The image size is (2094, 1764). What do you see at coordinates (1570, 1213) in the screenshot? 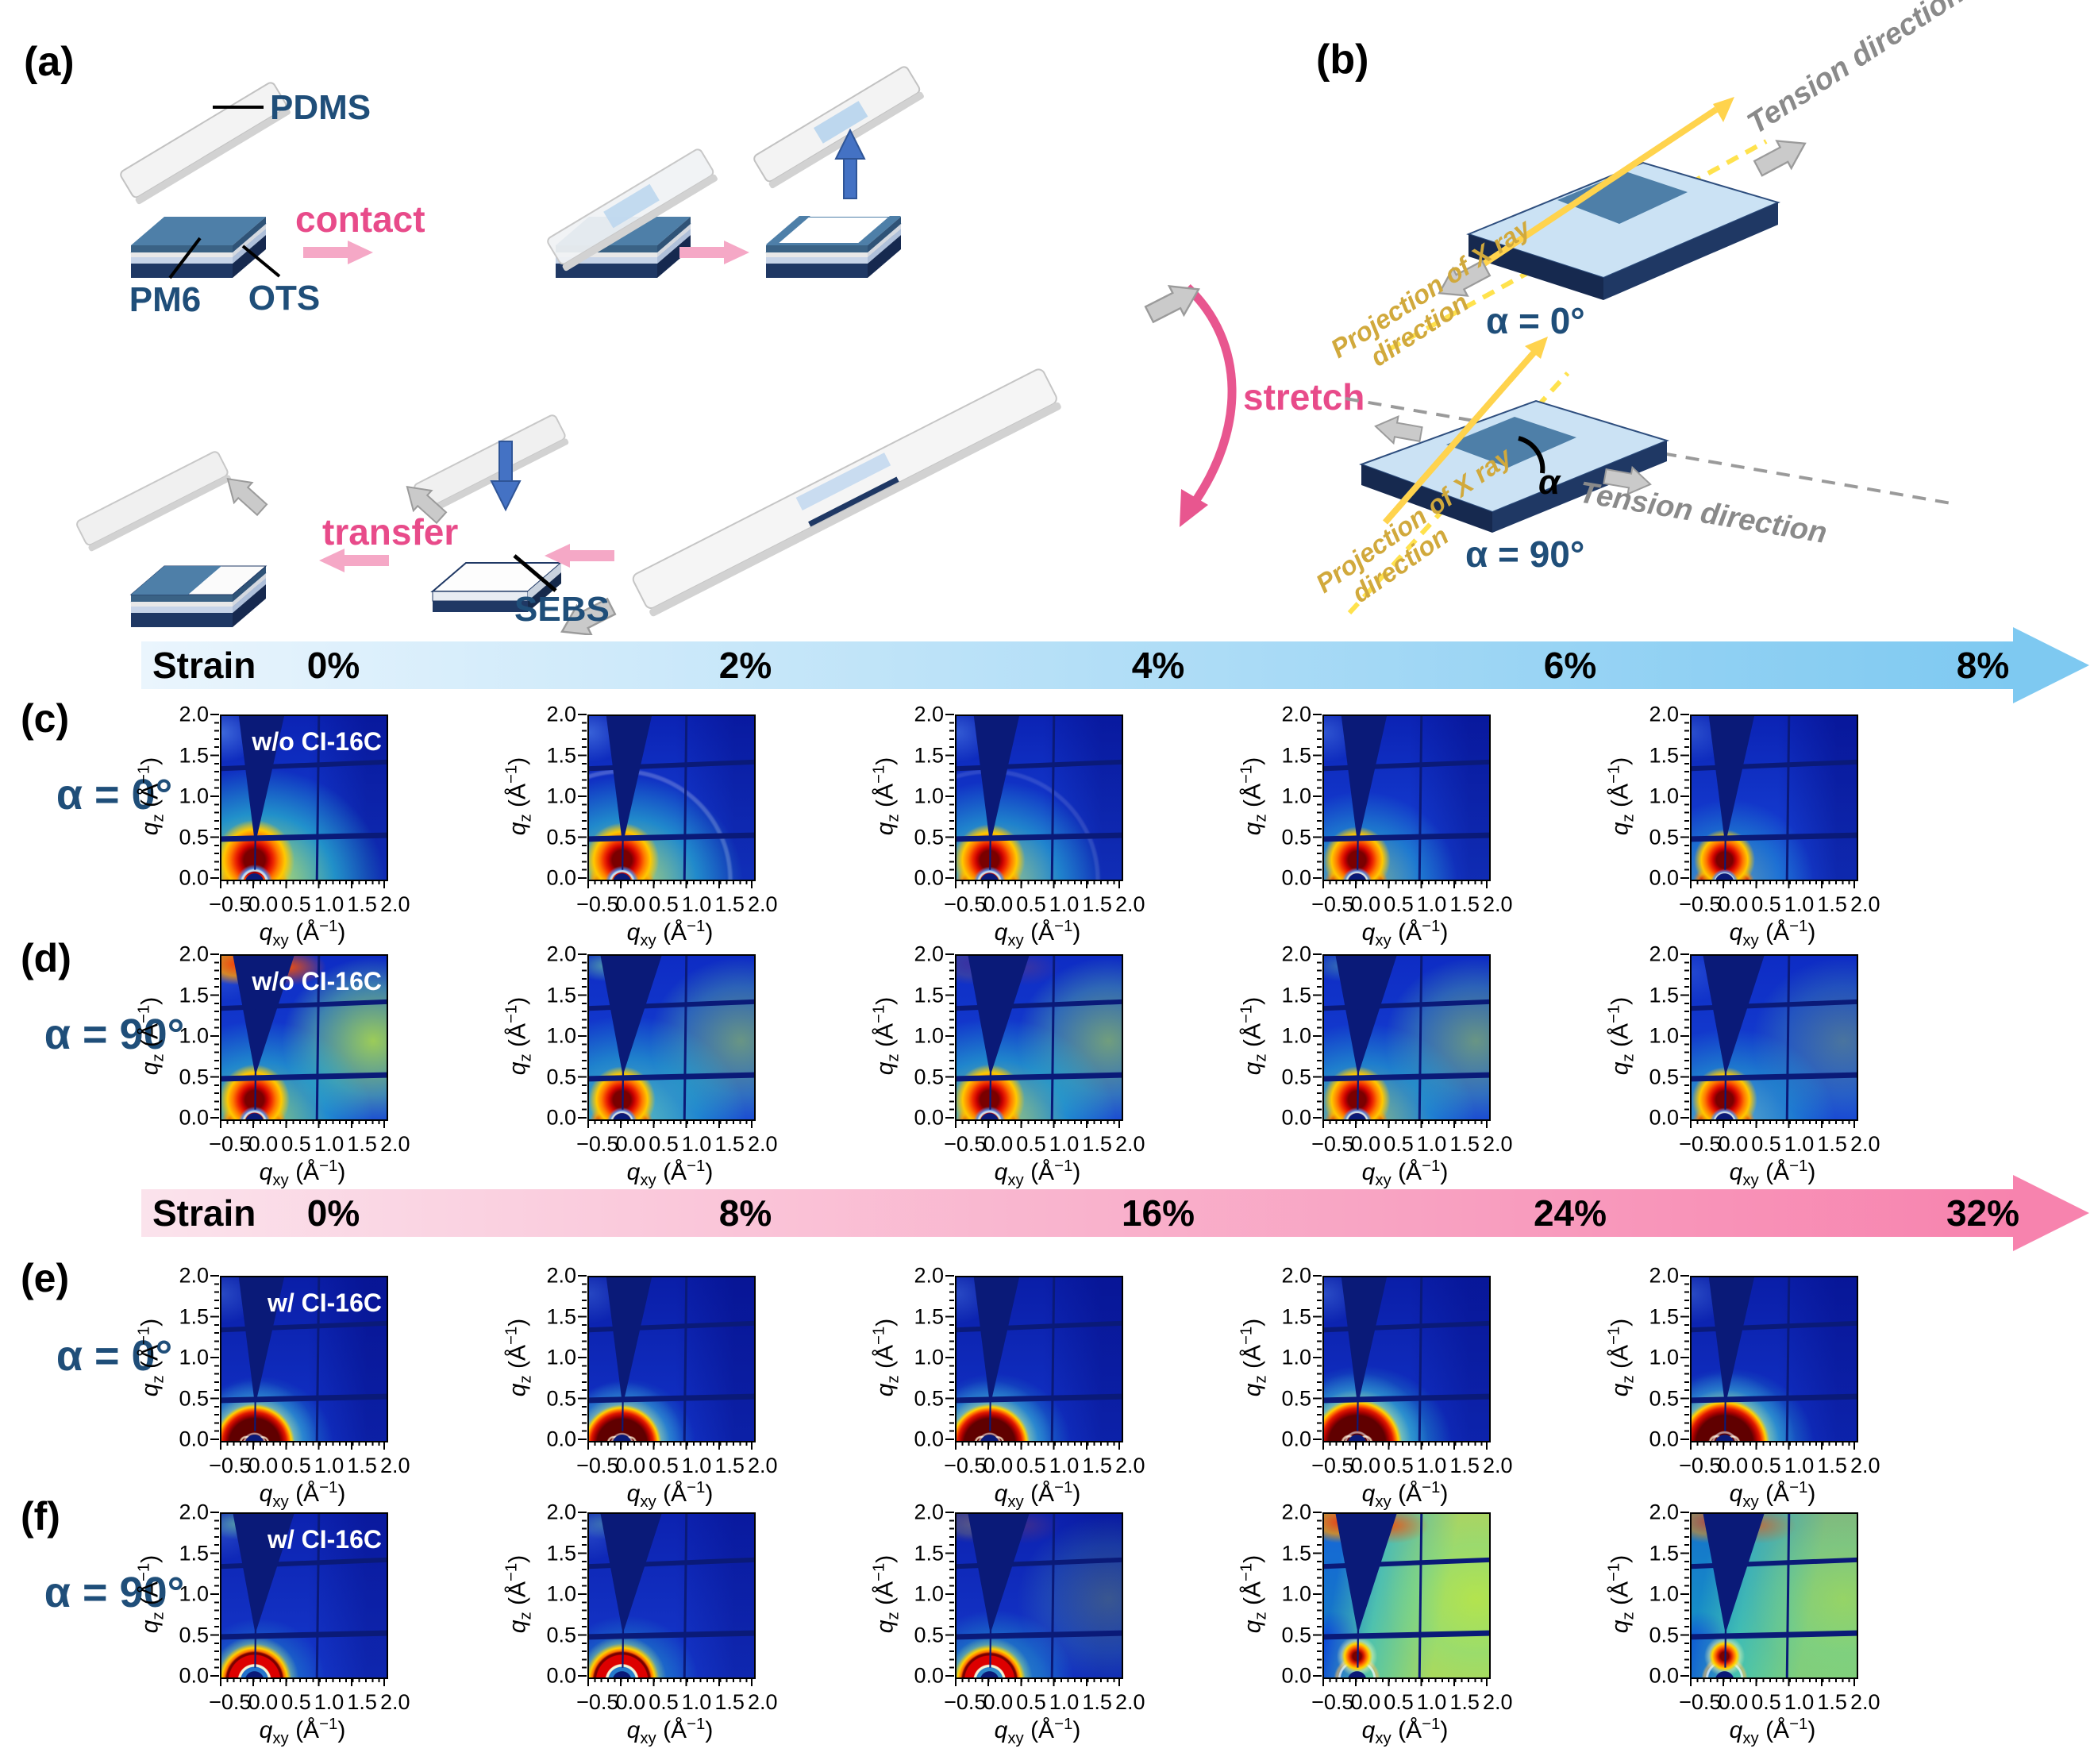
I see `strain-value-label: 24%` at bounding box center [1570, 1213].